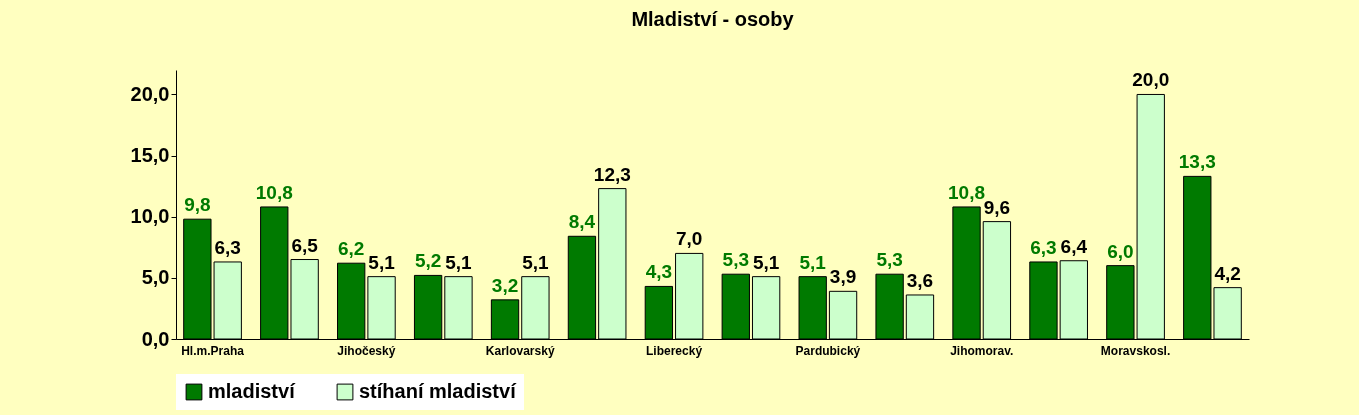 Image resolution: width=1359 pixels, height=415 pixels. I want to click on data-label: 7,0, so click(689, 239).